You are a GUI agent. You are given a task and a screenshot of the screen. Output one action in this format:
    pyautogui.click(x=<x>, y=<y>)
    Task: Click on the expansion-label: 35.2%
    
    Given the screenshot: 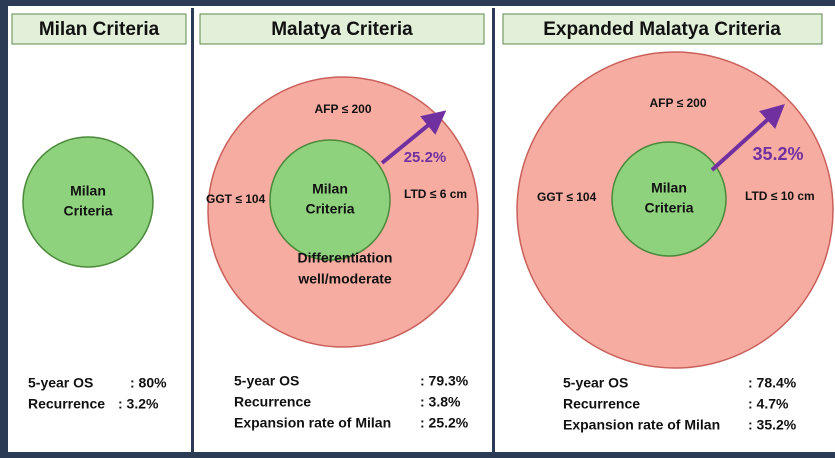 What is the action you would take?
    pyautogui.click(x=777, y=154)
    